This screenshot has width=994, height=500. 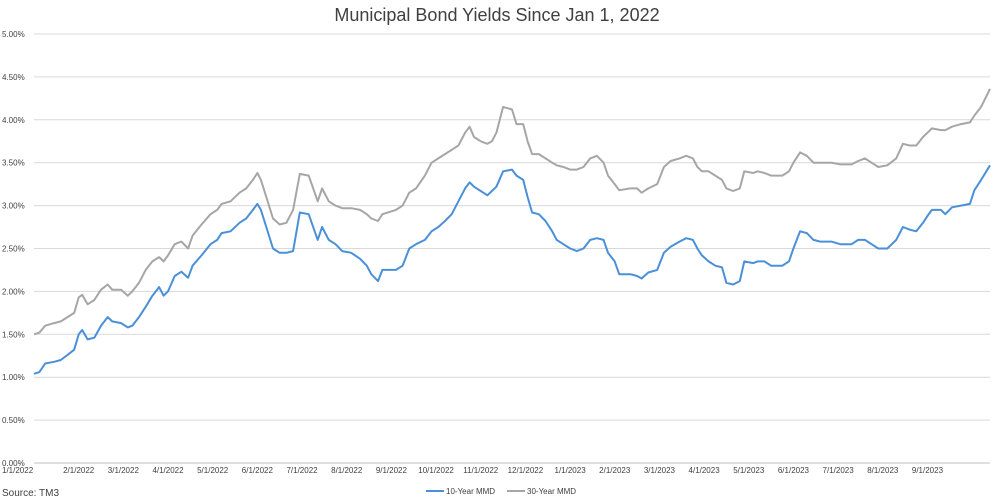 I want to click on y-tick-label: 1.00%, so click(x=13, y=377).